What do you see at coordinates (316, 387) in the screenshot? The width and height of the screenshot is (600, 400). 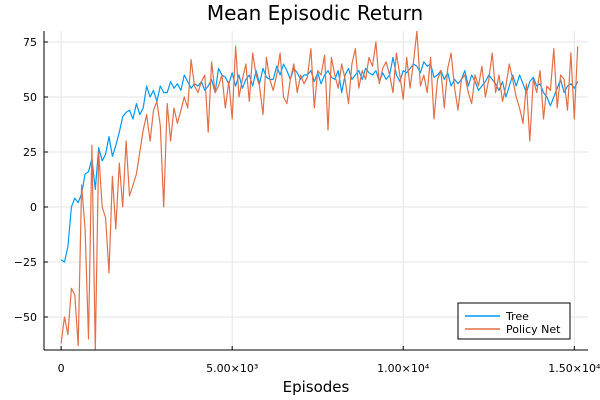 I see `x-axis-label: Episodes` at bounding box center [316, 387].